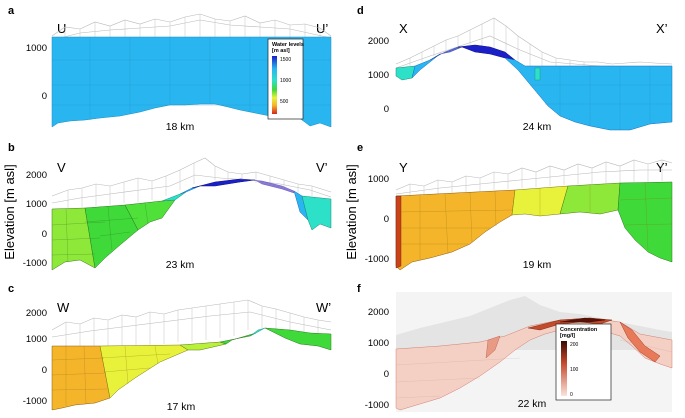 The width and height of the screenshot is (685, 418). I want to click on panel-e: e Y Y’ 1000 0 -1000 19 km, so click(515, 206).